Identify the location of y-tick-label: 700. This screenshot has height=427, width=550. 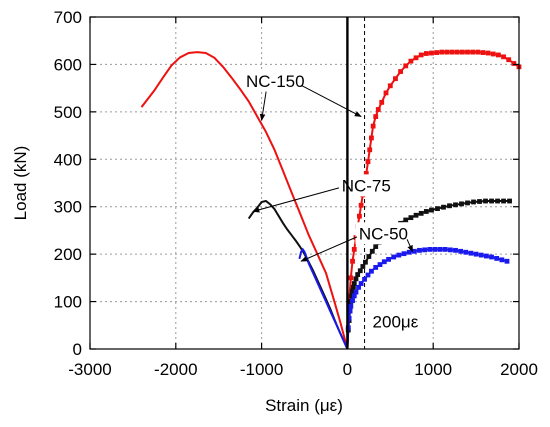
(68, 17).